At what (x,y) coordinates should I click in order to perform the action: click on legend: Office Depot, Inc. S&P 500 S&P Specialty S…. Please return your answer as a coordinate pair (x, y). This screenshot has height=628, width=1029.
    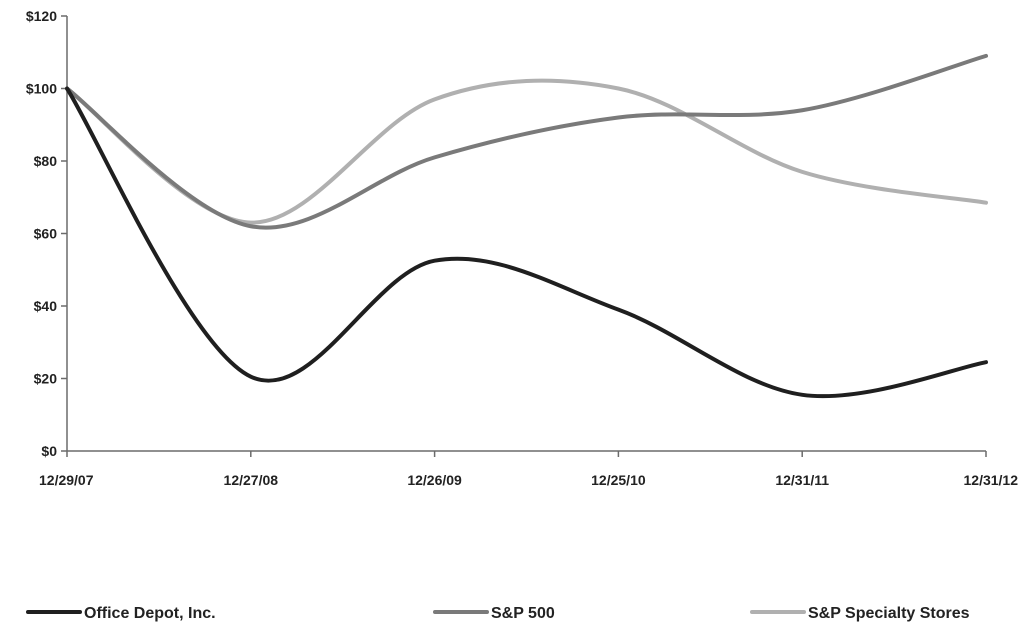
    Looking at the image, I should click on (498, 613).